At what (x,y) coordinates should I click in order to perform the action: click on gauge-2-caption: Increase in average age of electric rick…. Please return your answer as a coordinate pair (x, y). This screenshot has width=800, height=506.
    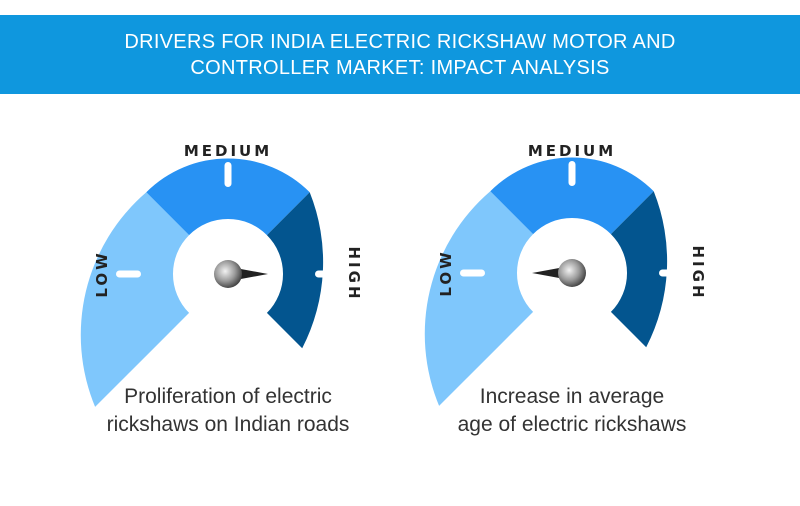
    Looking at the image, I should click on (572, 411).